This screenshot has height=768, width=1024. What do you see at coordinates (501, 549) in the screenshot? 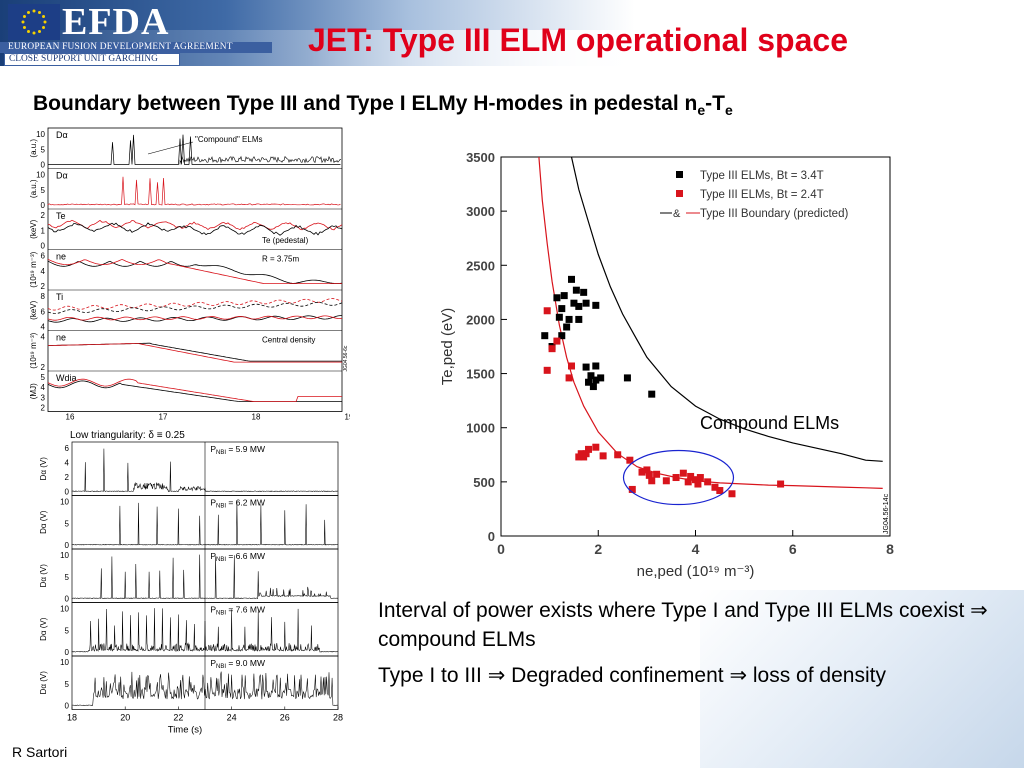
I see `x-tick-label: 0` at bounding box center [501, 549].